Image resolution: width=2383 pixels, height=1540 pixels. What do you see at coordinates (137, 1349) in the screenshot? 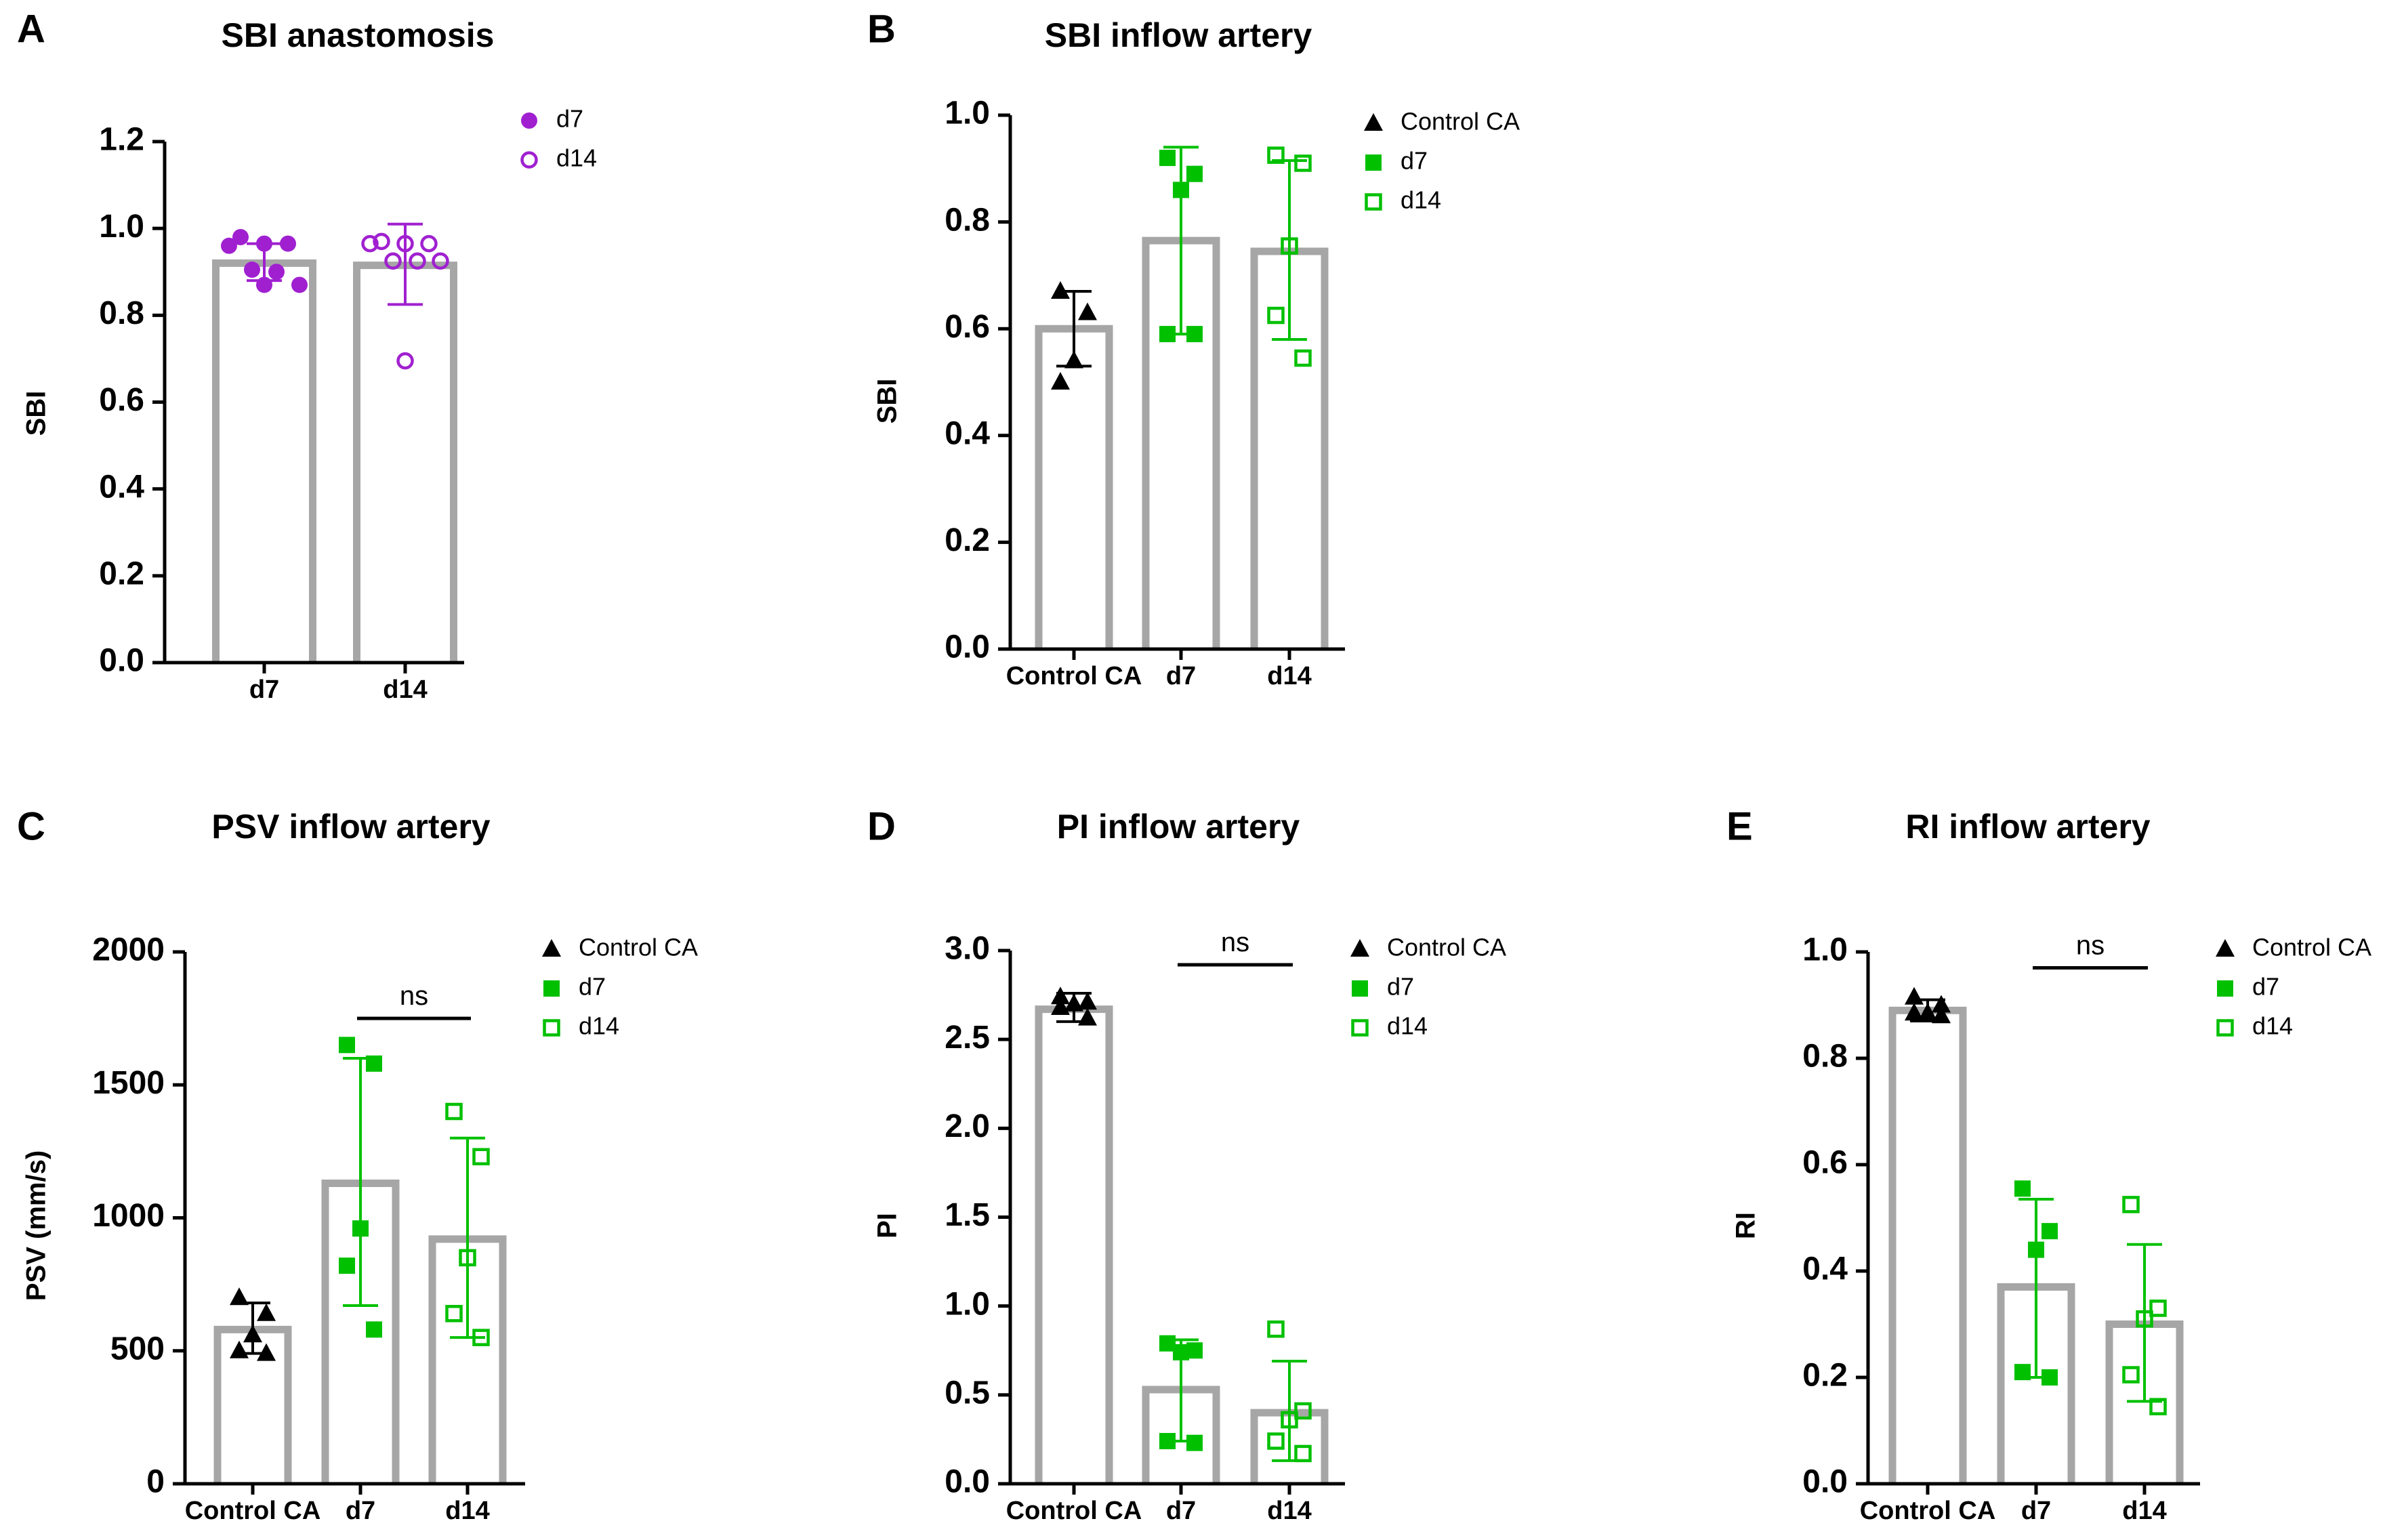
I see `y-tick-label: 500` at bounding box center [137, 1349].